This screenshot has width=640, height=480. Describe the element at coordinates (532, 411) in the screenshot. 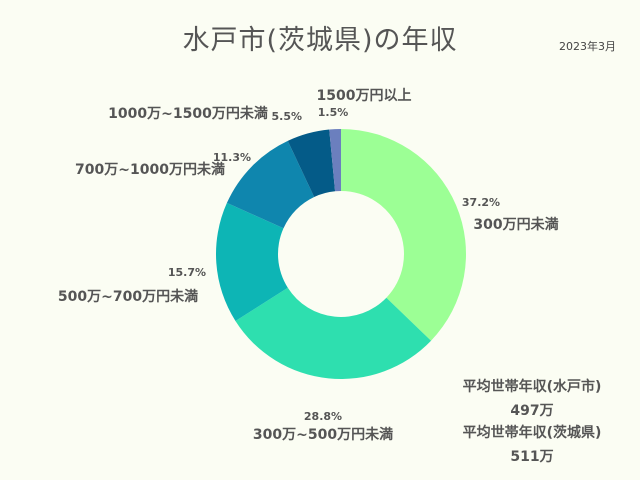

I see `average-income-mito-value: 497万` at that location.